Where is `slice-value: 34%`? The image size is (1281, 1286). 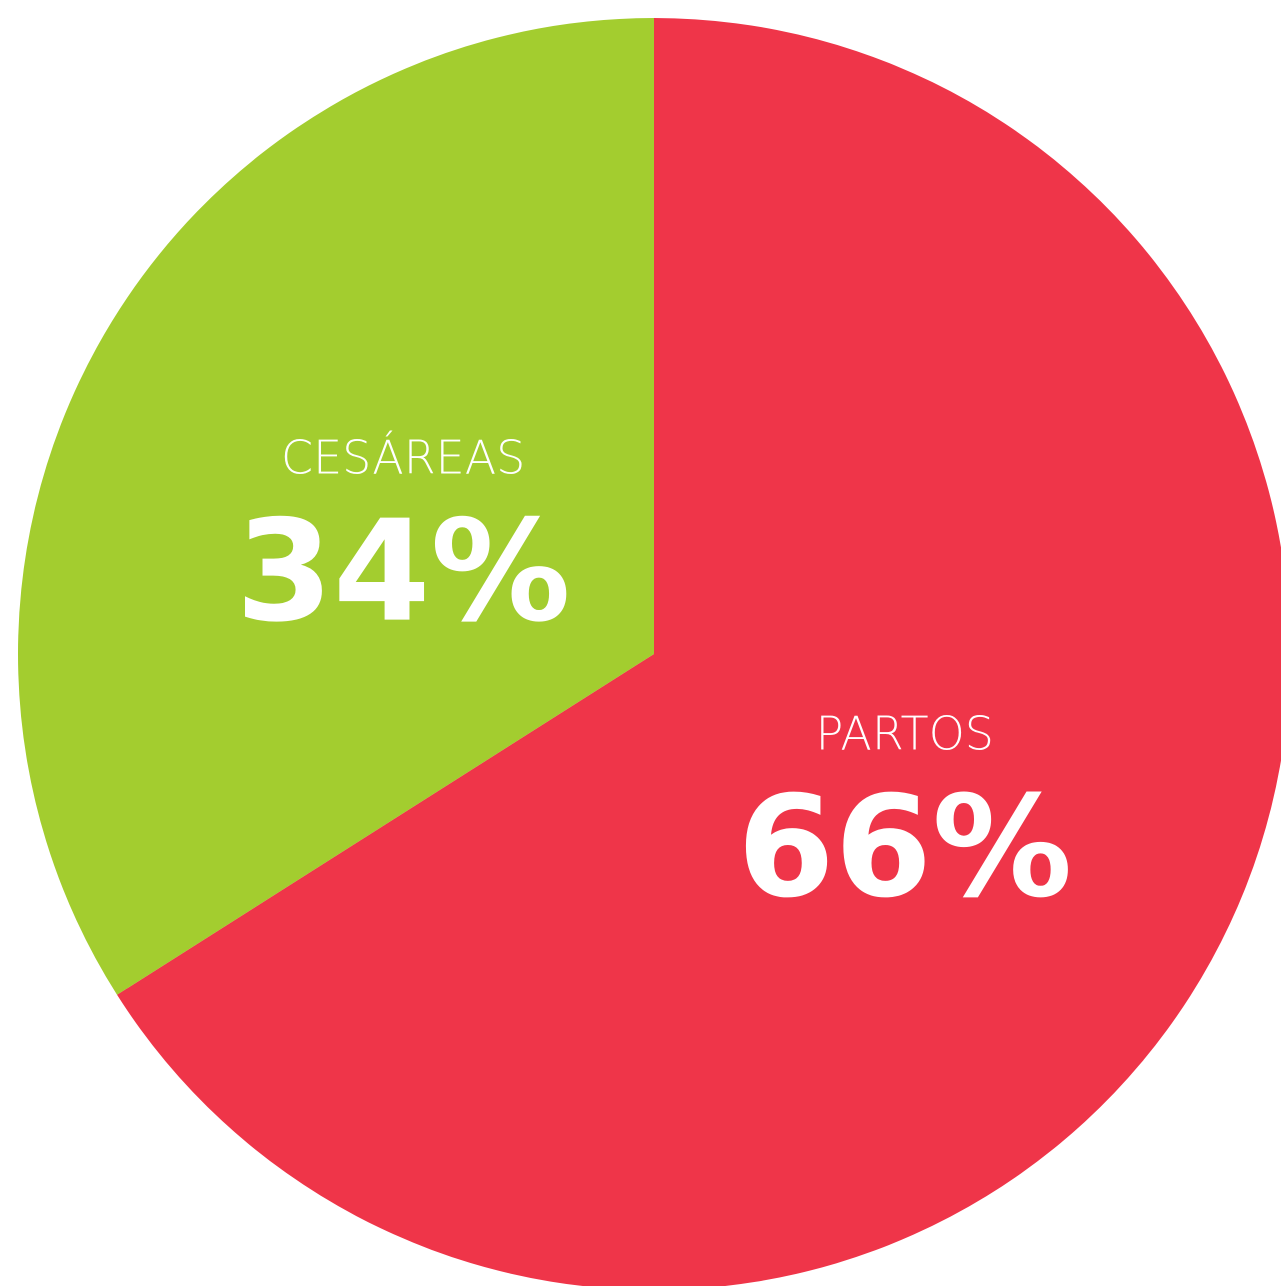 slice-value: 34% is located at coordinates (403, 572).